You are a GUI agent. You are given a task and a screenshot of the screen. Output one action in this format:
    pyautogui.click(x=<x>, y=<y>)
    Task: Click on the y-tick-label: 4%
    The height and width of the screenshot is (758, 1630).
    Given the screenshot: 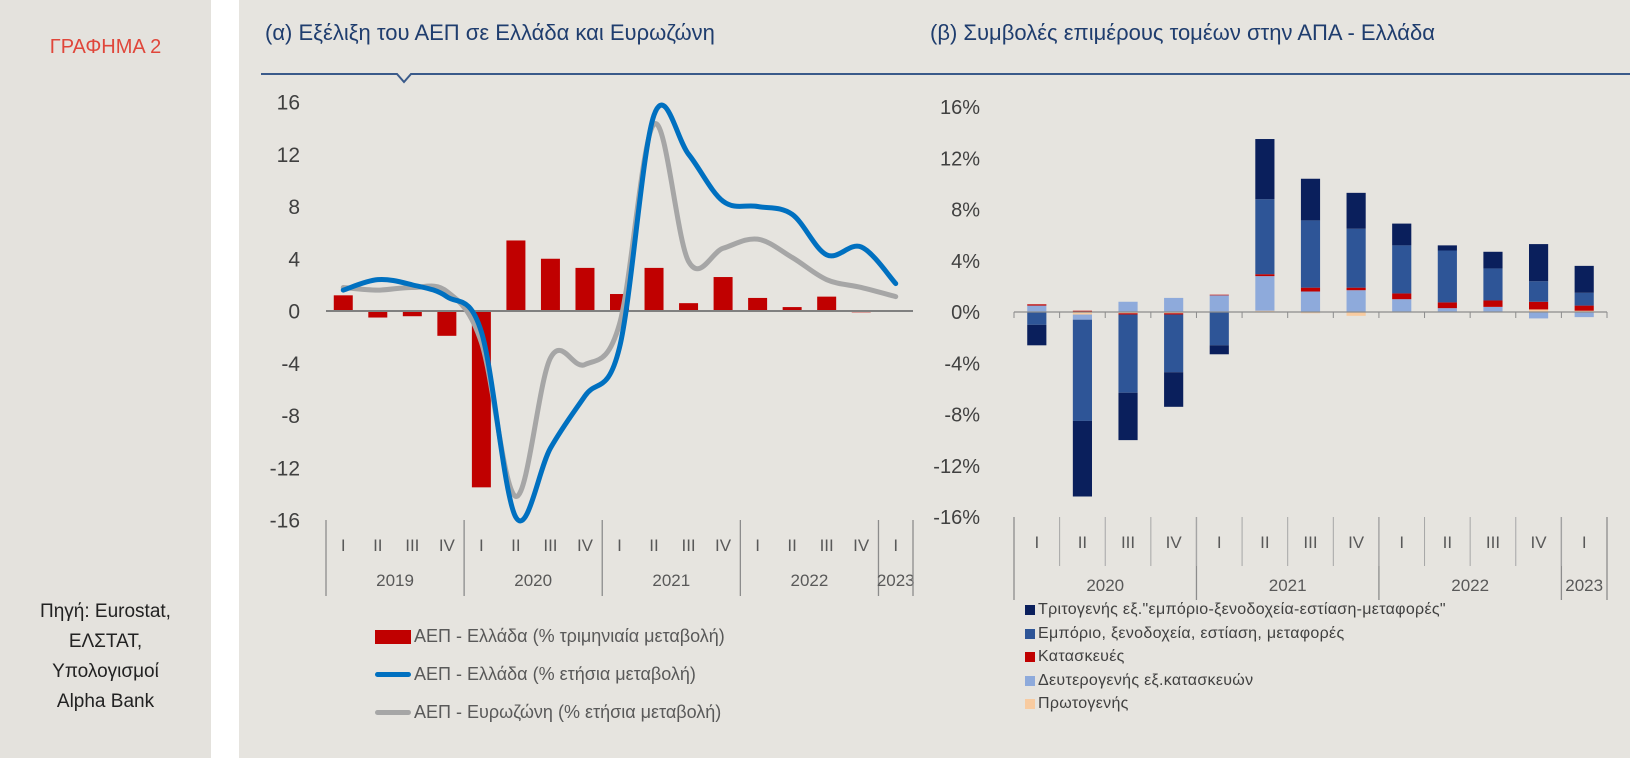 What is the action you would take?
    pyautogui.click(x=965, y=262)
    